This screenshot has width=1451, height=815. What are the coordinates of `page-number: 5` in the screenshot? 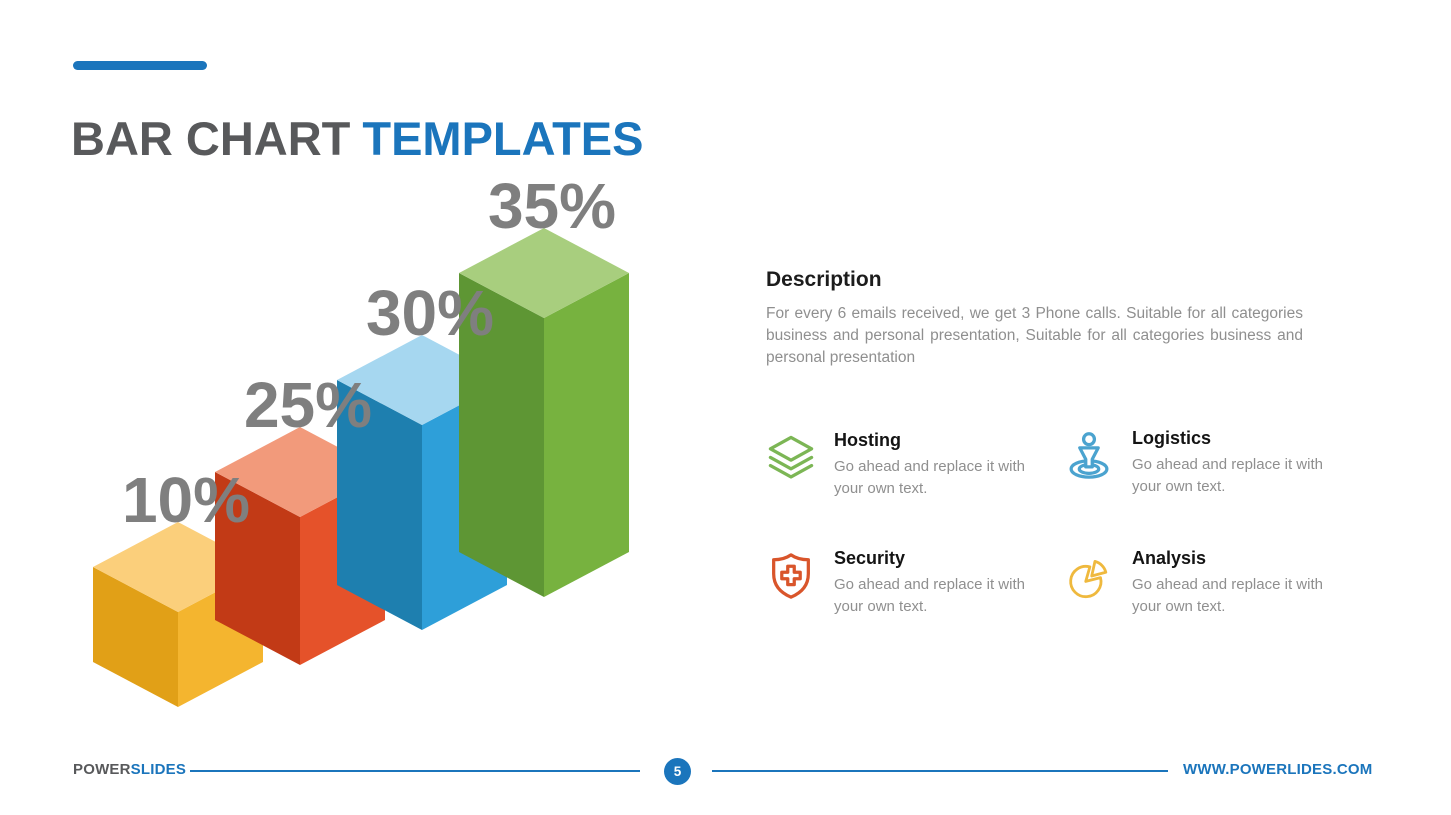 It's located at (677, 771).